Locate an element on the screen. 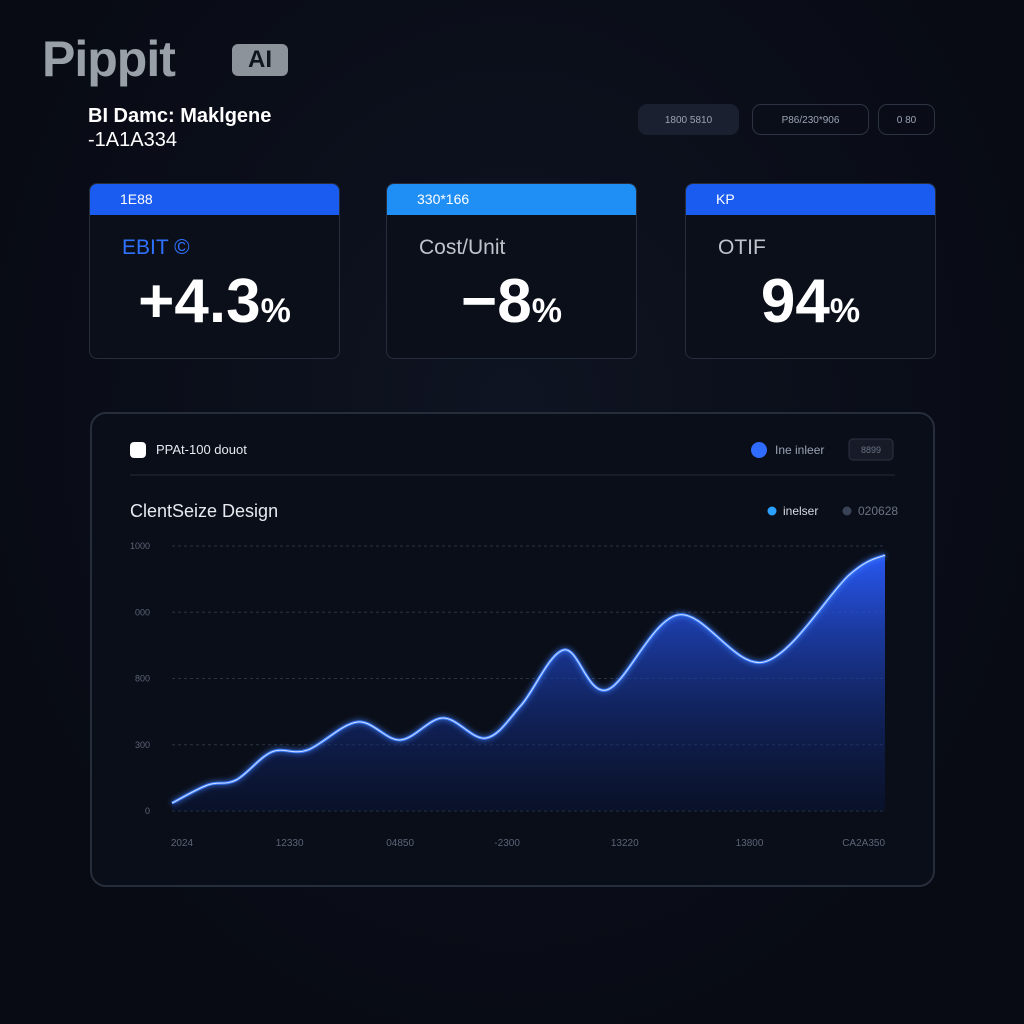 The image size is (1024, 1024). kpi-number: +4.3 is located at coordinates (199, 301).